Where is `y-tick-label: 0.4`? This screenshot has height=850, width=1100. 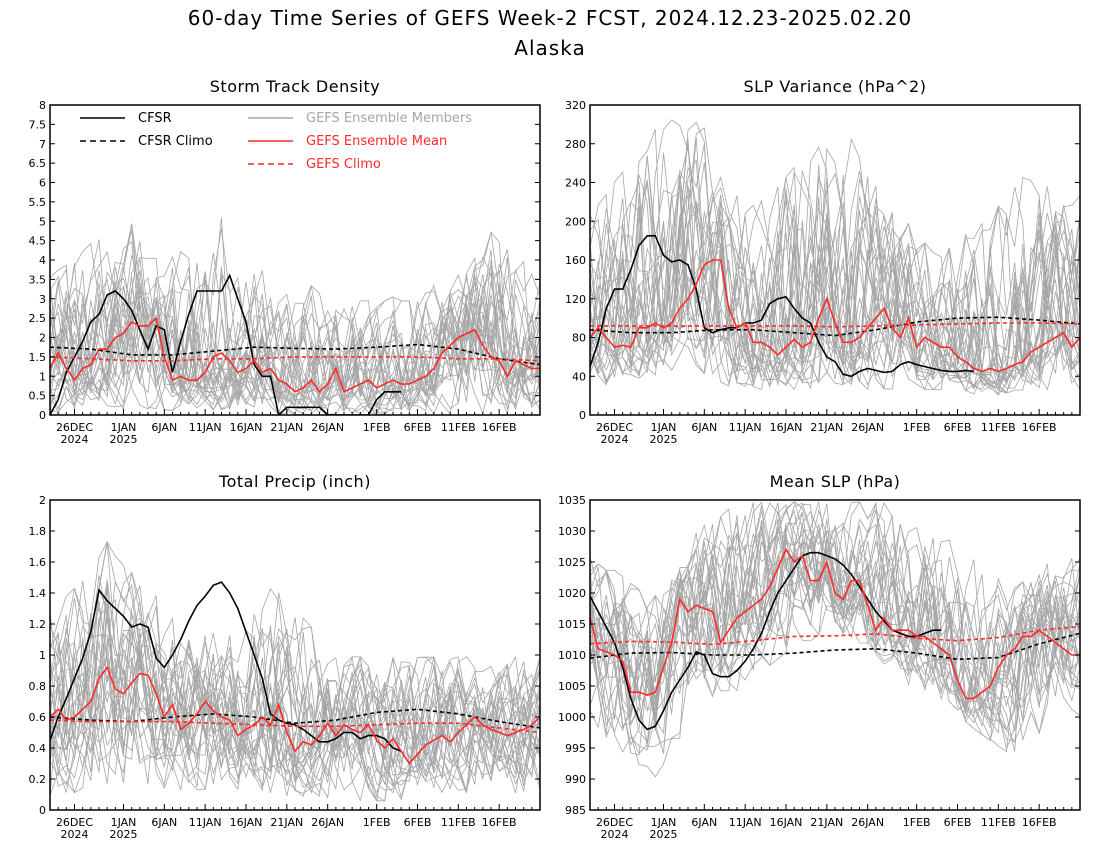
y-tick-label: 0.4 is located at coordinates (38, 748).